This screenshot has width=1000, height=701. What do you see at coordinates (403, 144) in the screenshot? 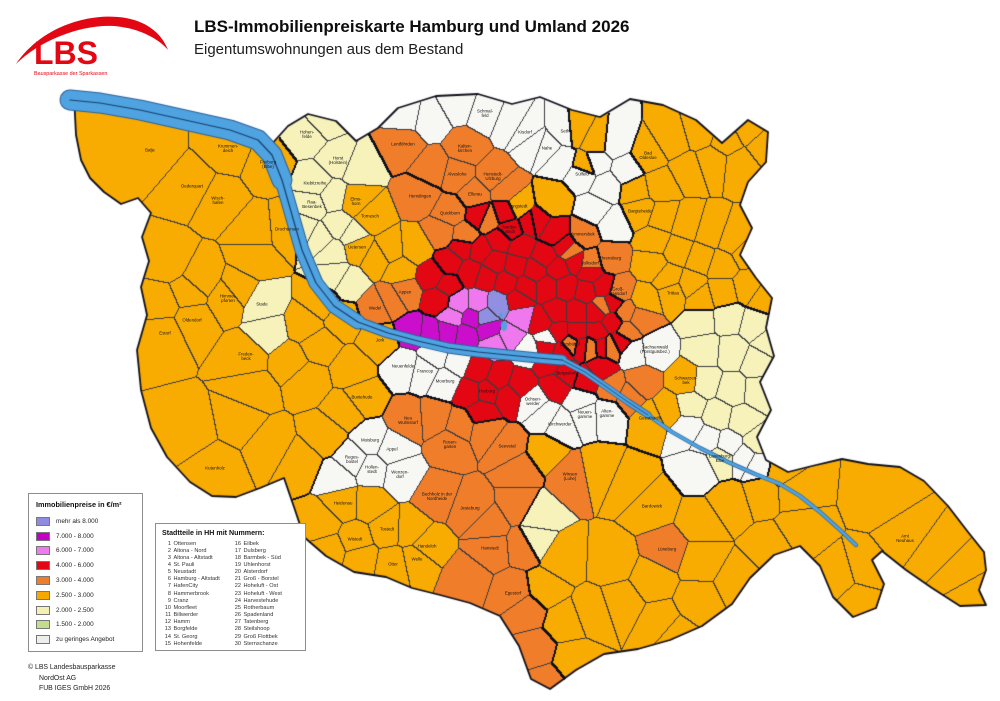
I see `region-label: Lentföhrden` at bounding box center [403, 144].